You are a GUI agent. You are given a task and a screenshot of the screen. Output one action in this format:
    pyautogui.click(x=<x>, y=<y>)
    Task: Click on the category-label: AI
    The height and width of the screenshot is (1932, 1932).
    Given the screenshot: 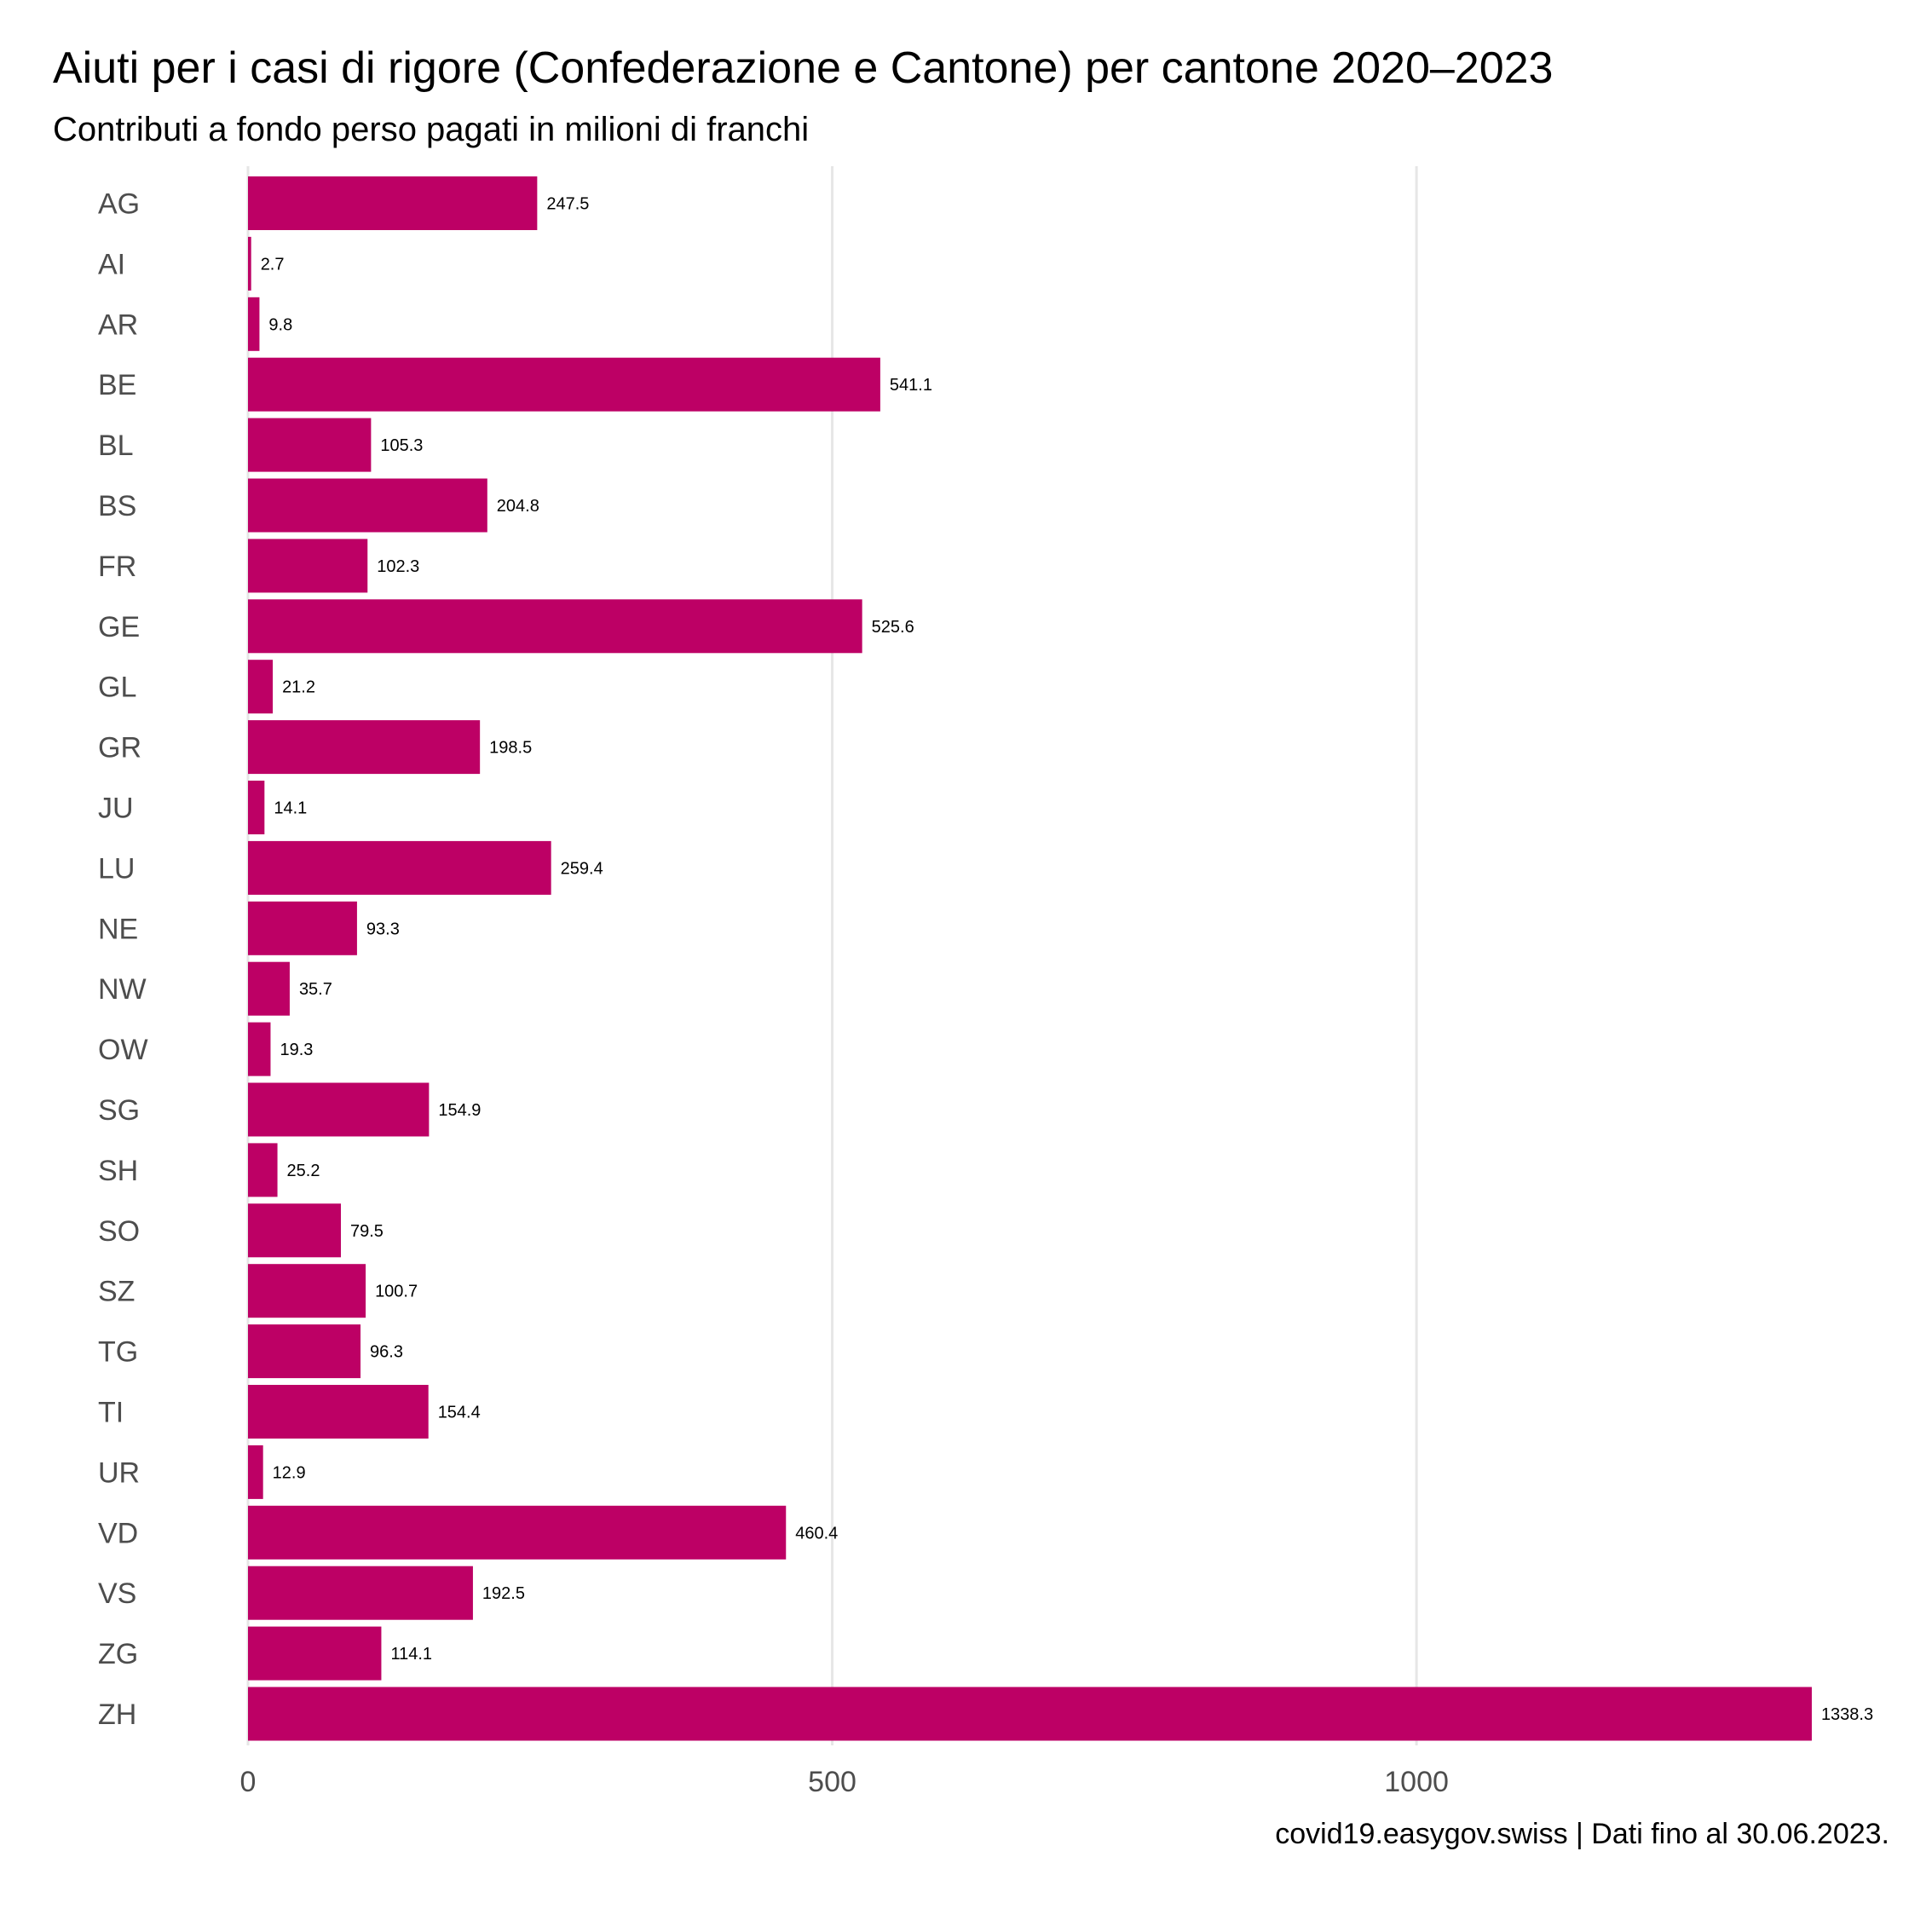 What is the action you would take?
    pyautogui.click(x=111, y=264)
    